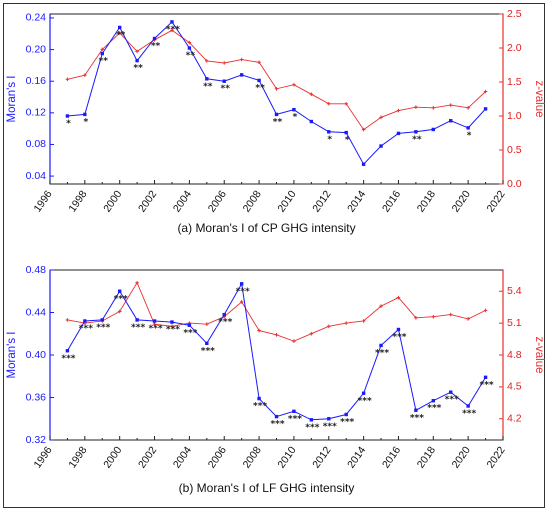 This screenshot has width=550, height=512. I want to click on y2-tick-label: 2.0, so click(514, 48).